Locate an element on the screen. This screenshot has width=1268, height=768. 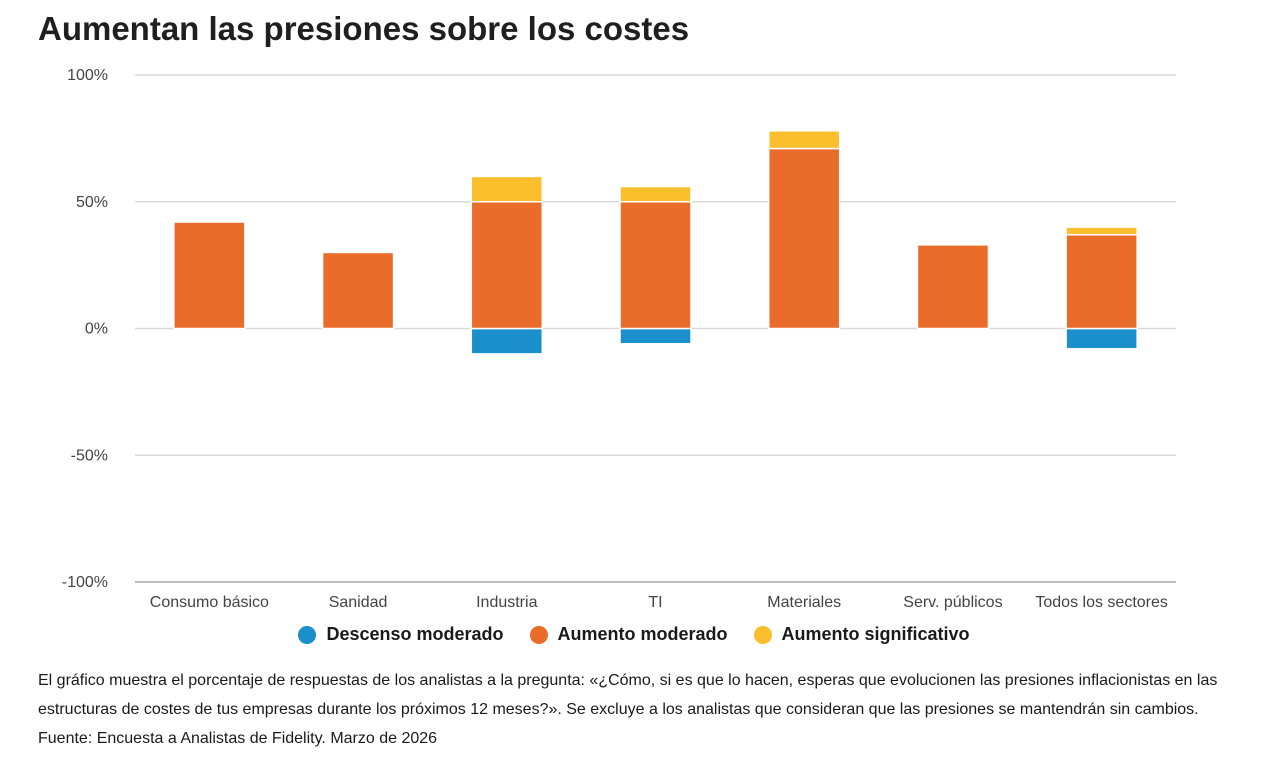
legend-item-aumento-moderado: Aumento moderado is located at coordinates (628, 634).